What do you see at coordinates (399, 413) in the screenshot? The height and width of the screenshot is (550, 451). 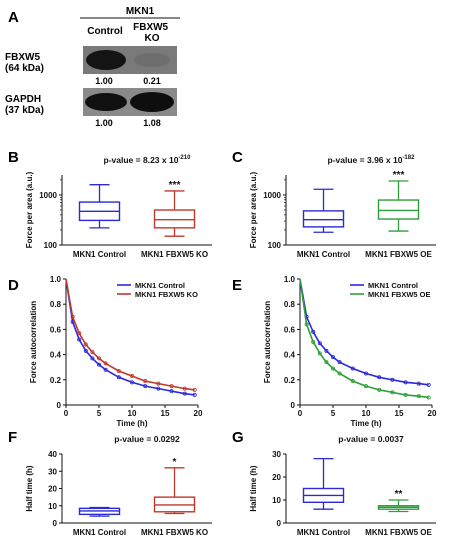 I see `x-tick-label-E: 15` at bounding box center [399, 413].